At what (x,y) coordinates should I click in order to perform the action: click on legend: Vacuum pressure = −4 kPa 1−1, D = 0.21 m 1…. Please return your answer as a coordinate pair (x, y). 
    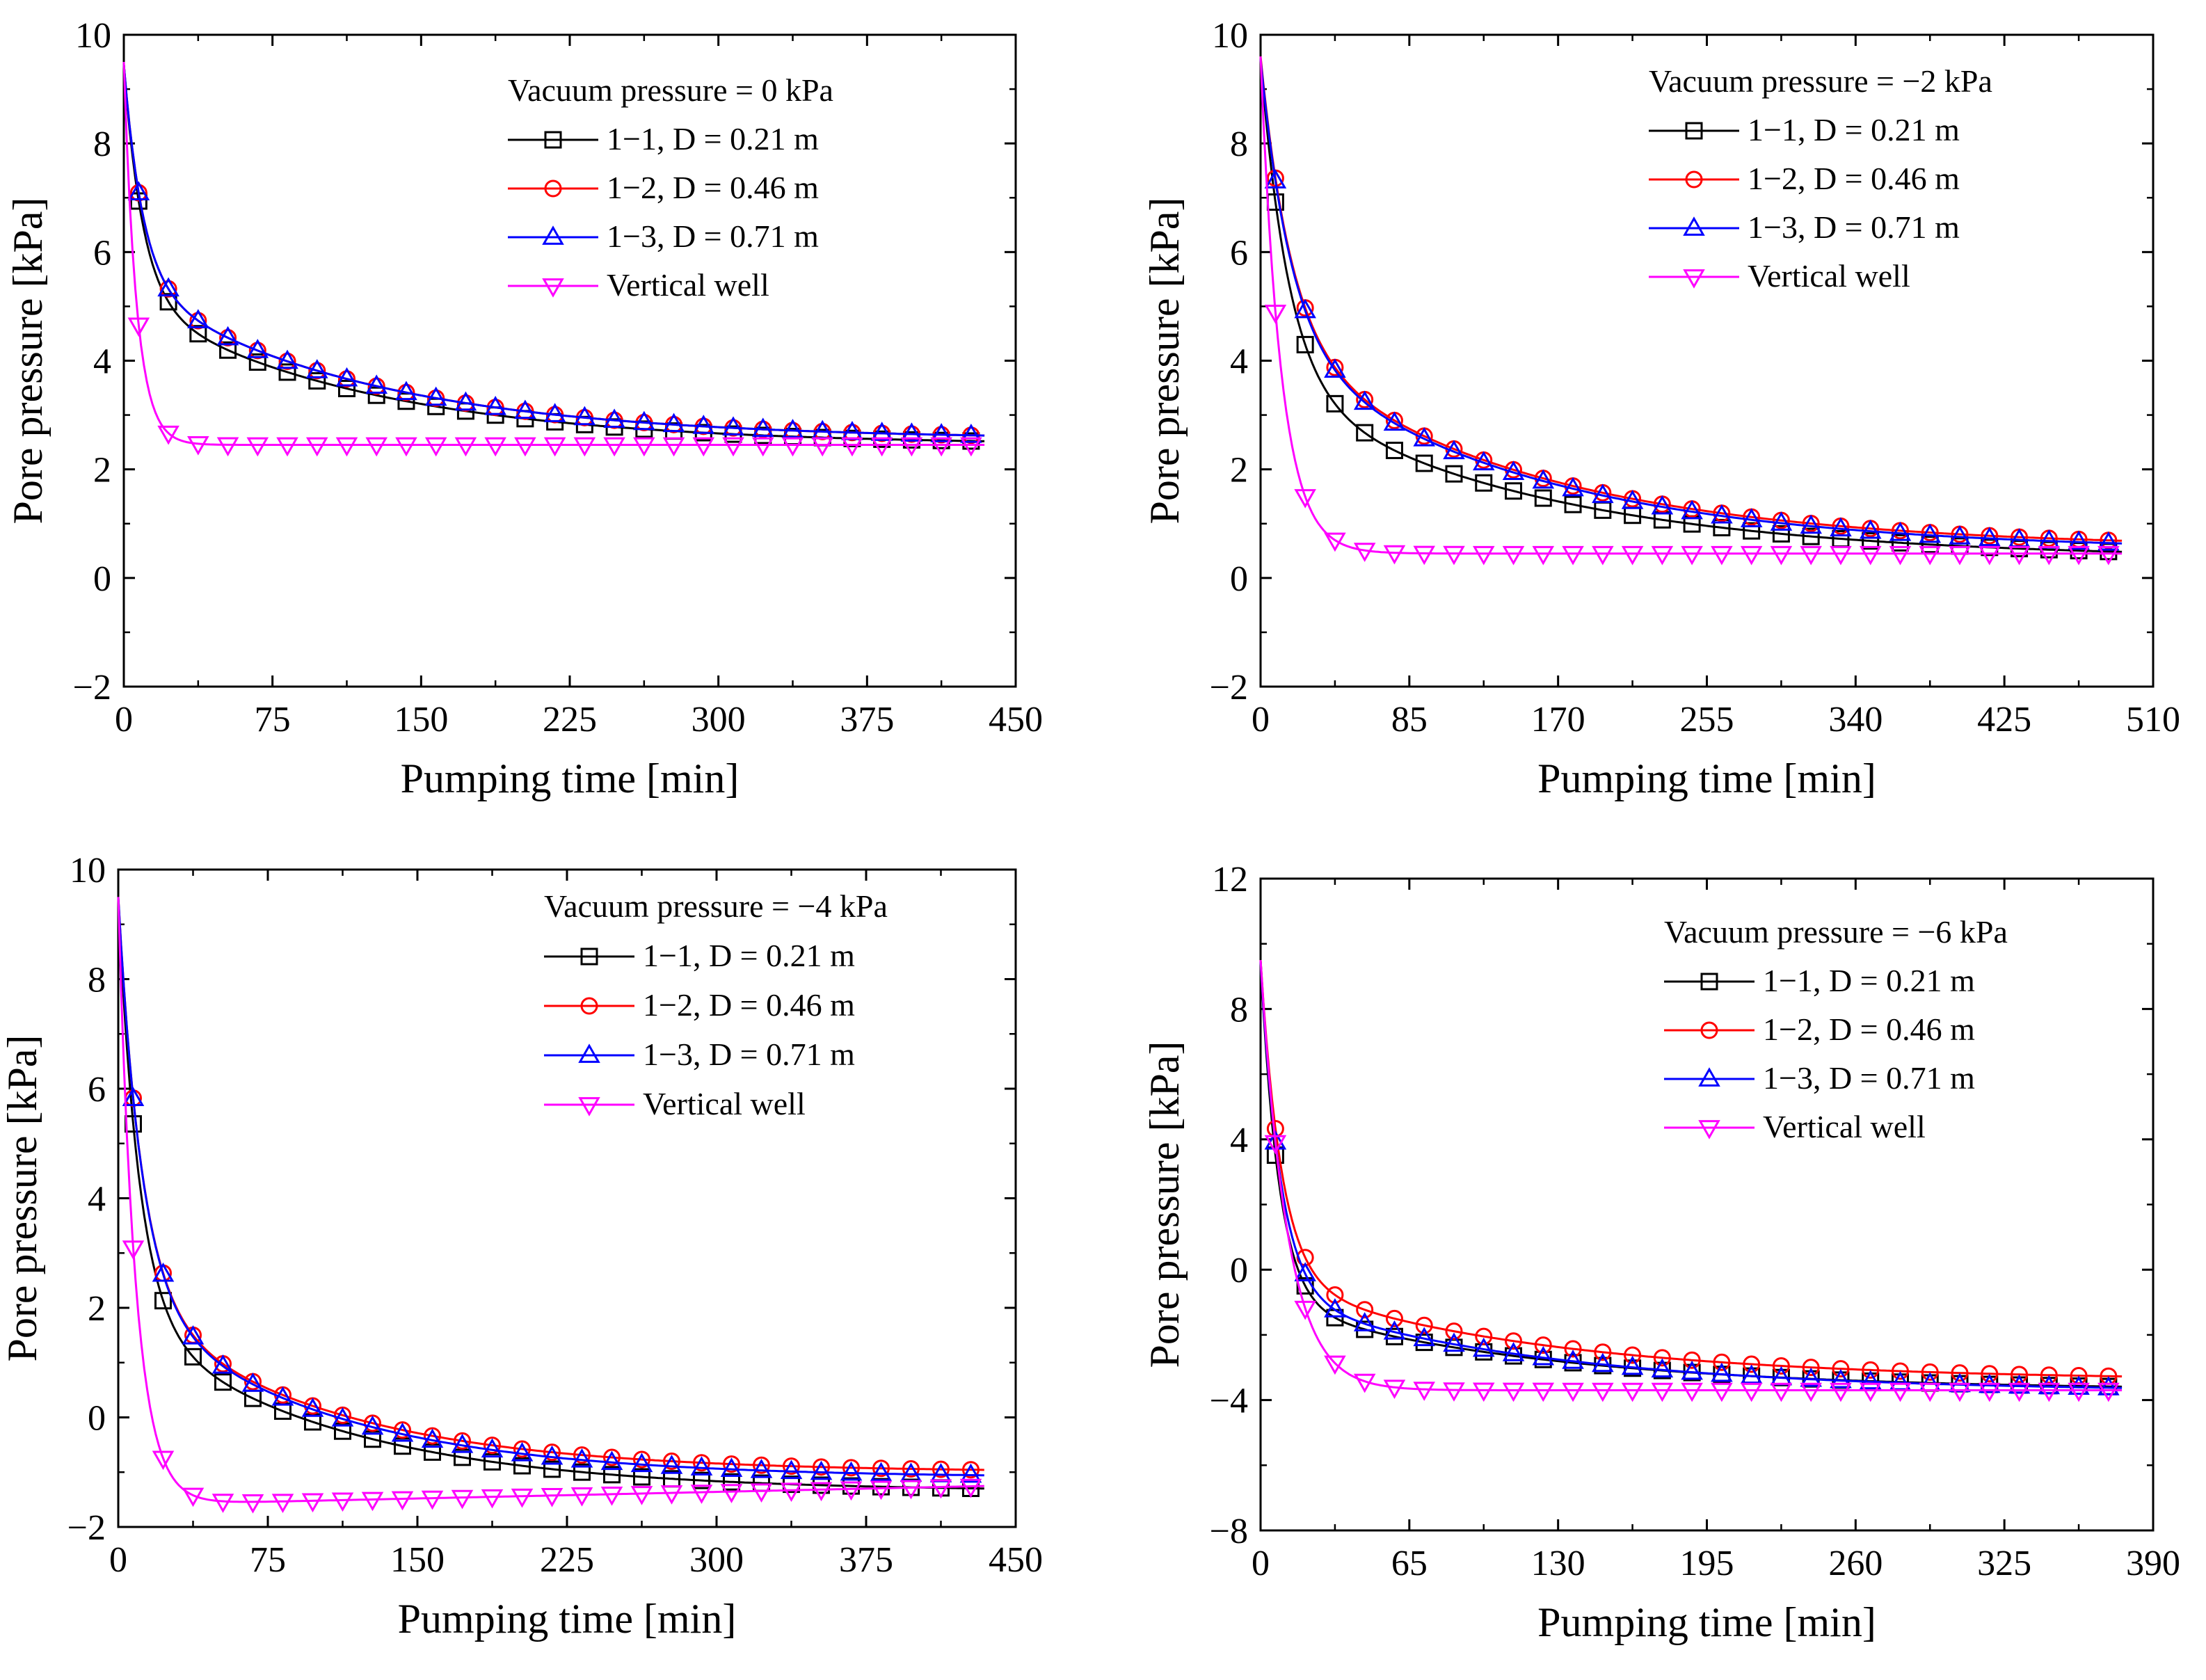
    Looking at the image, I should click on (716, 1004).